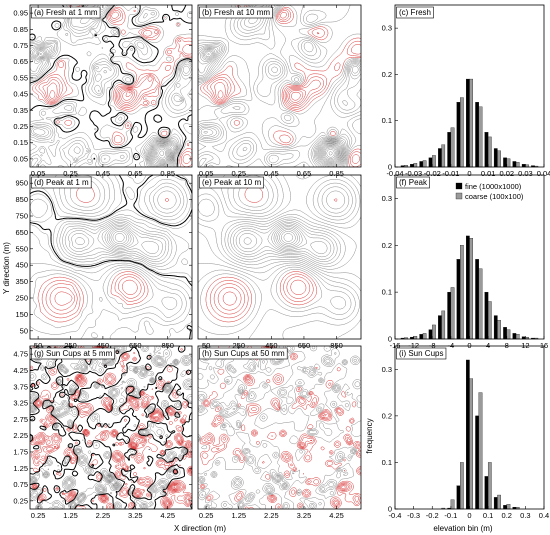  I want to click on y-tick-label: 0.25, so click(20, 126).